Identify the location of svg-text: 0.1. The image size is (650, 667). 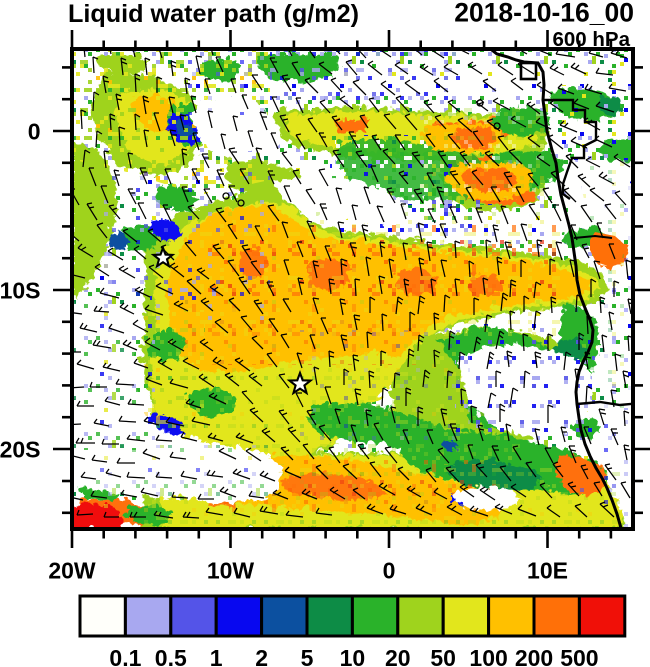
(125, 656).